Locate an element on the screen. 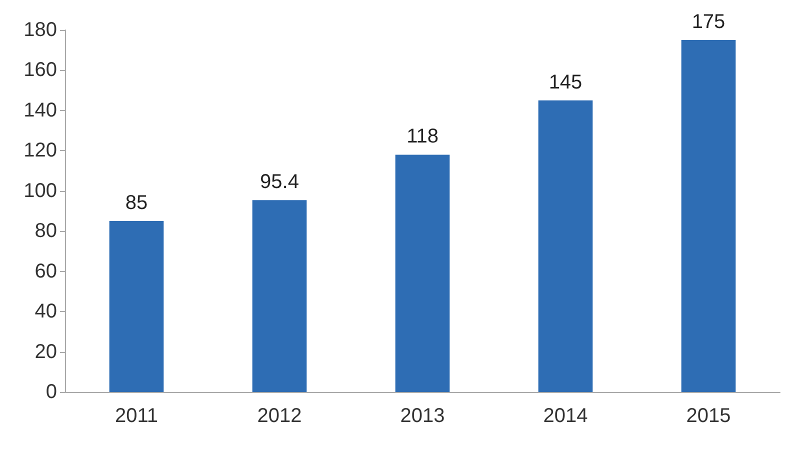 The height and width of the screenshot is (463, 800). y-tick-label: 180 is located at coordinates (40, 30).